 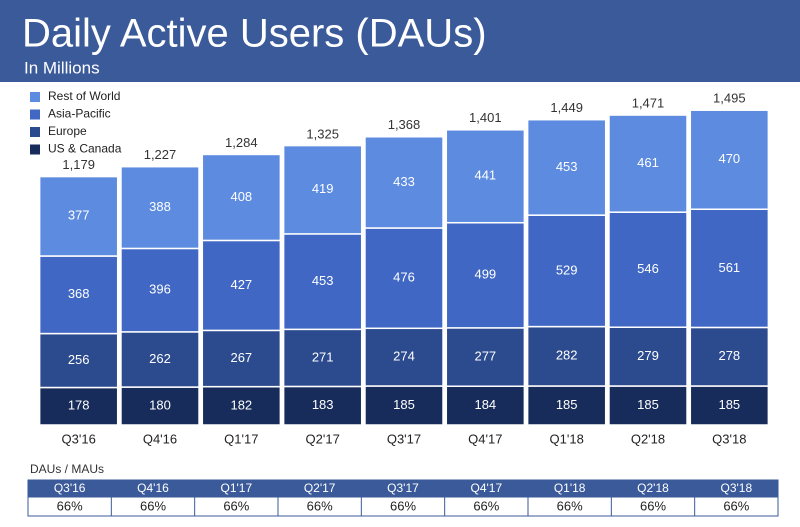 What do you see at coordinates (241, 142) in the screenshot?
I see `total-label: 1,284` at bounding box center [241, 142].